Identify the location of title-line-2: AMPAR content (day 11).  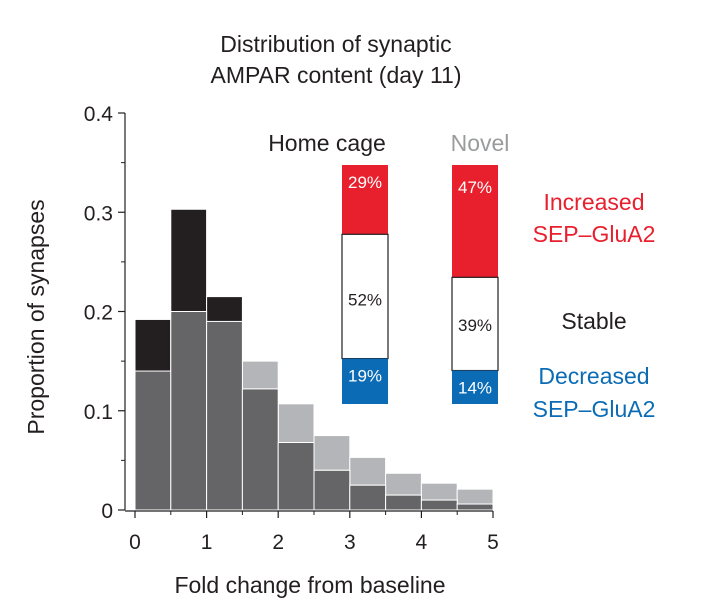
(336, 75).